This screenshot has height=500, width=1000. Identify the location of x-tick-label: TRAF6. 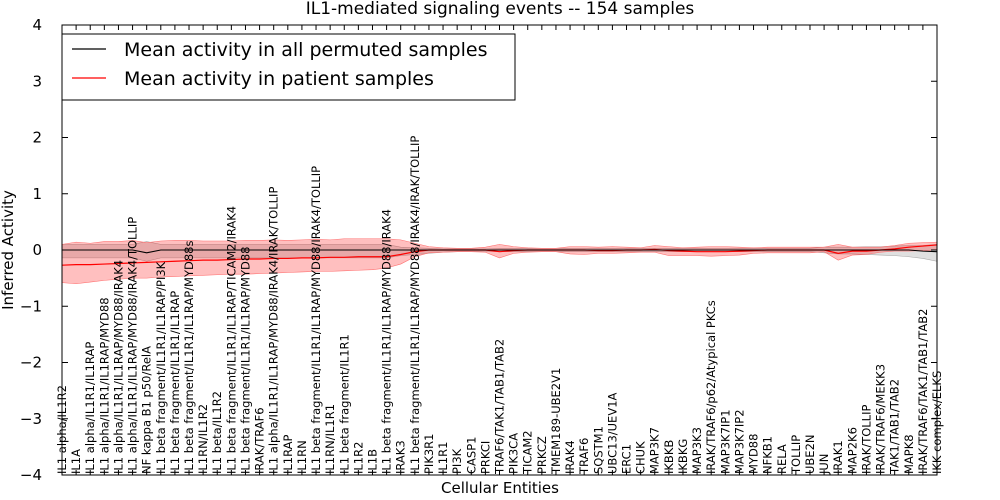
(584, 456).